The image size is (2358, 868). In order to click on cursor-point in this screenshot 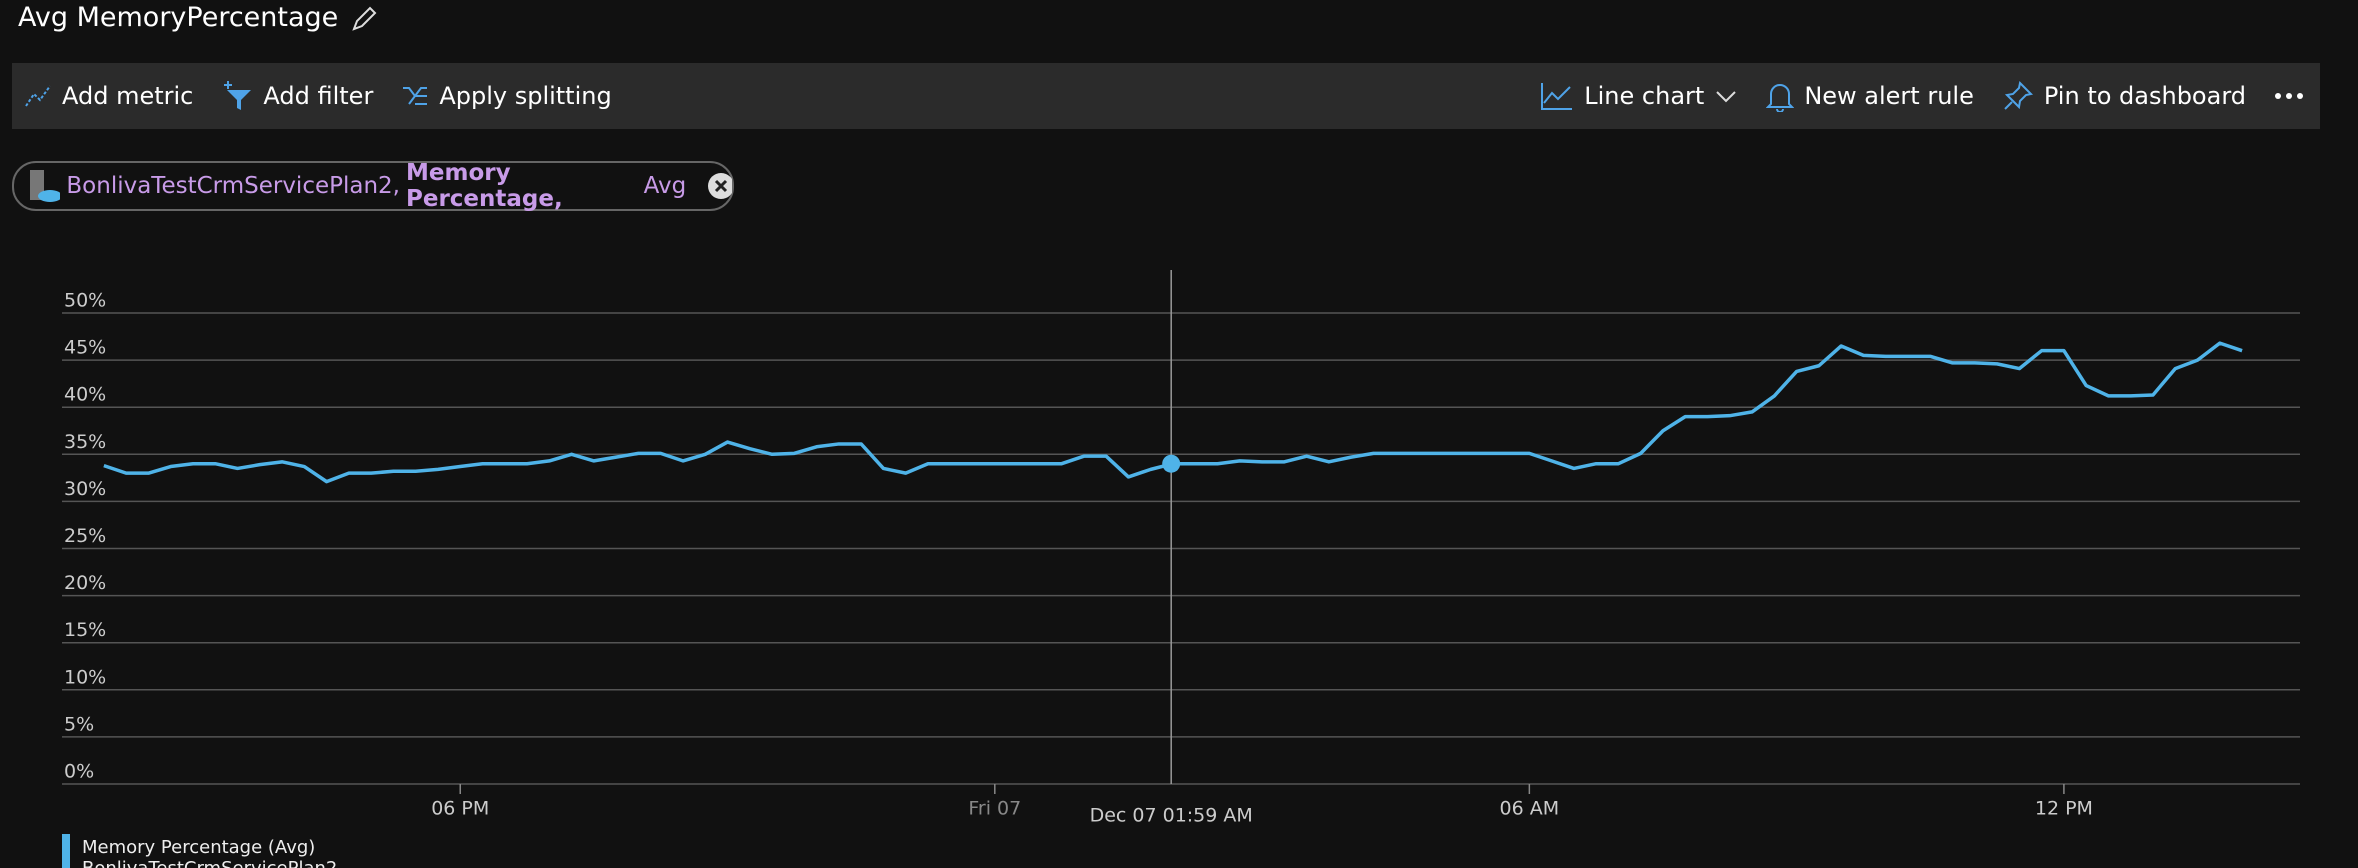, I will do `click(1171, 463)`.